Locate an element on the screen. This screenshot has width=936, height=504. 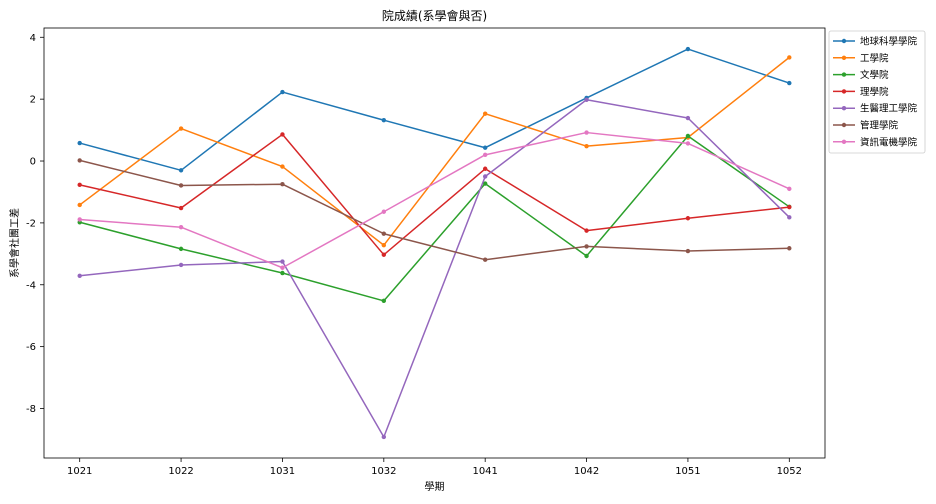
legend-label: 文學院 is located at coordinates (874, 75).